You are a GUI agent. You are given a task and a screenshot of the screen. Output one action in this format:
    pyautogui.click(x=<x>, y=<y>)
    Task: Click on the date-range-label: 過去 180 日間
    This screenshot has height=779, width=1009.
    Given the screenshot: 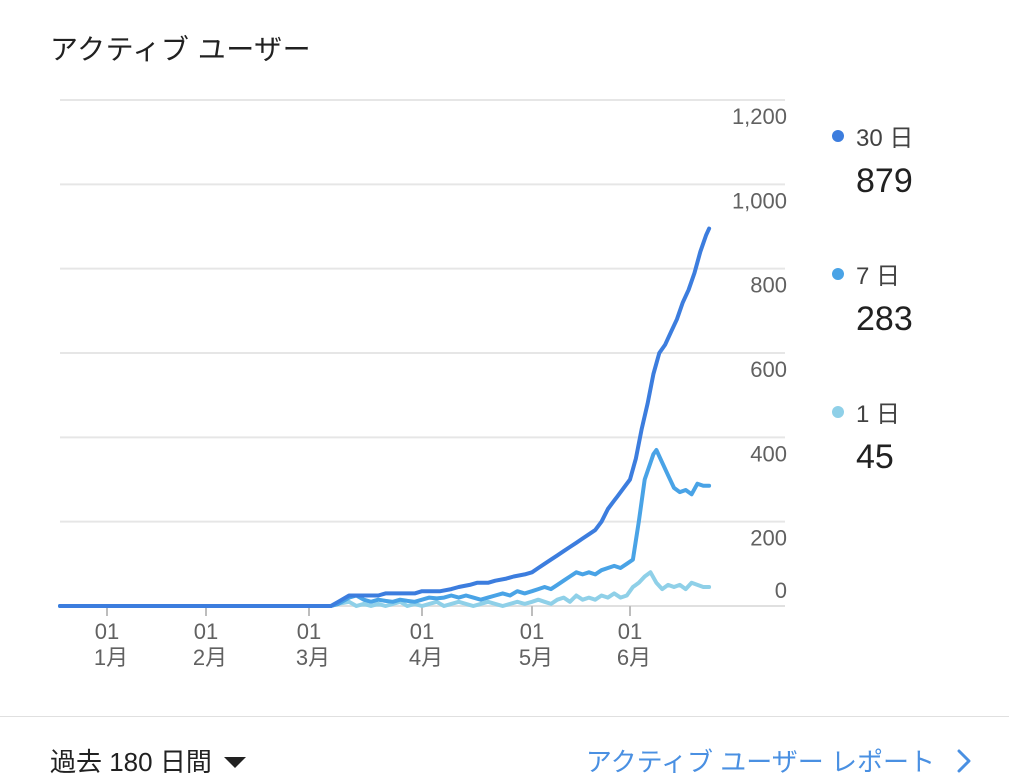 What is the action you would take?
    pyautogui.click(x=131, y=762)
    